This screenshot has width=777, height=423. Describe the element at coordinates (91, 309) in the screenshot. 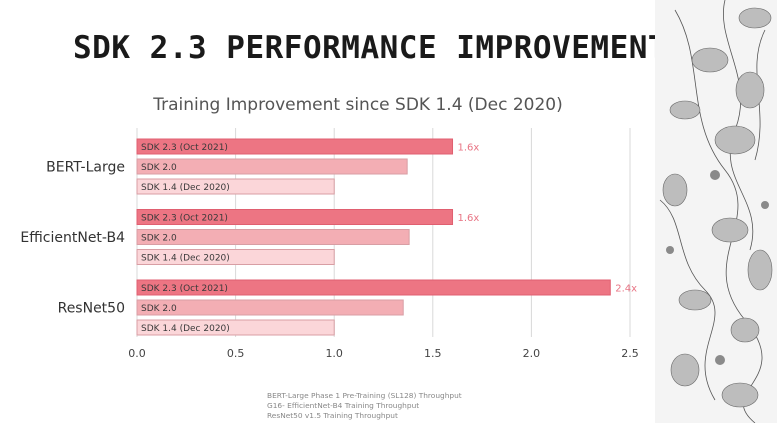

I see `category-label: ResNet50` at that location.